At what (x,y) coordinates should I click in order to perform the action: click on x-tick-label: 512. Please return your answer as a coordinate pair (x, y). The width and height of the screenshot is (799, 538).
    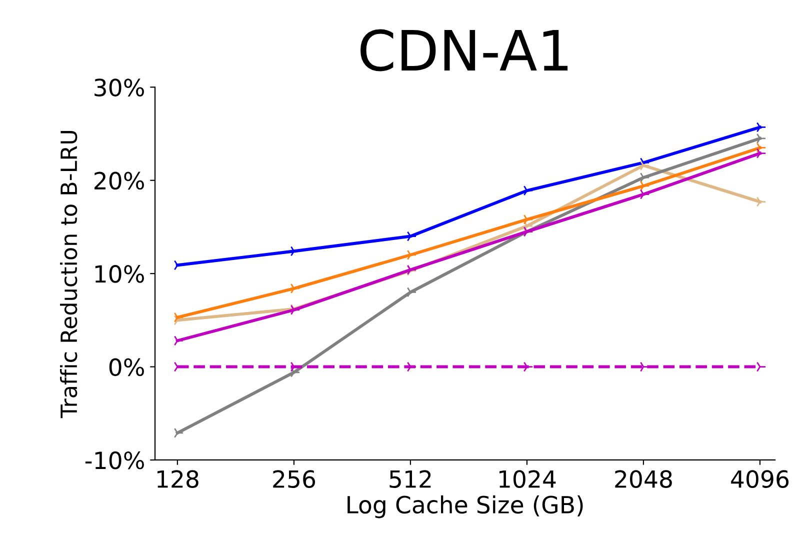
    Looking at the image, I should click on (410, 479).